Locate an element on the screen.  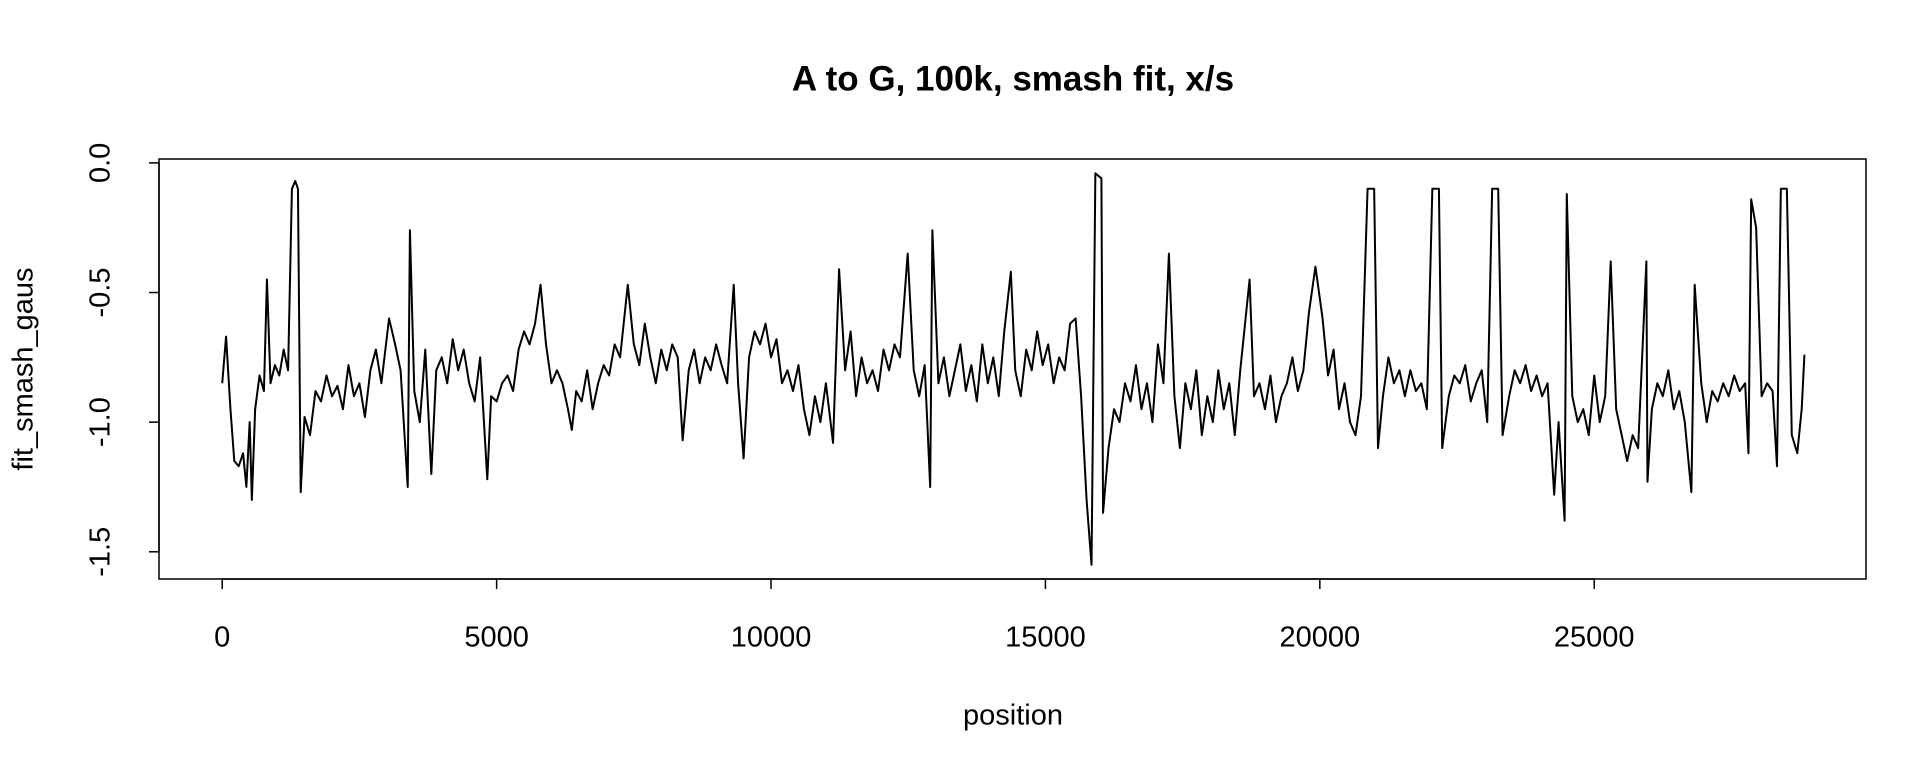
y-tick-label: -1.0 is located at coordinates (101, 422).